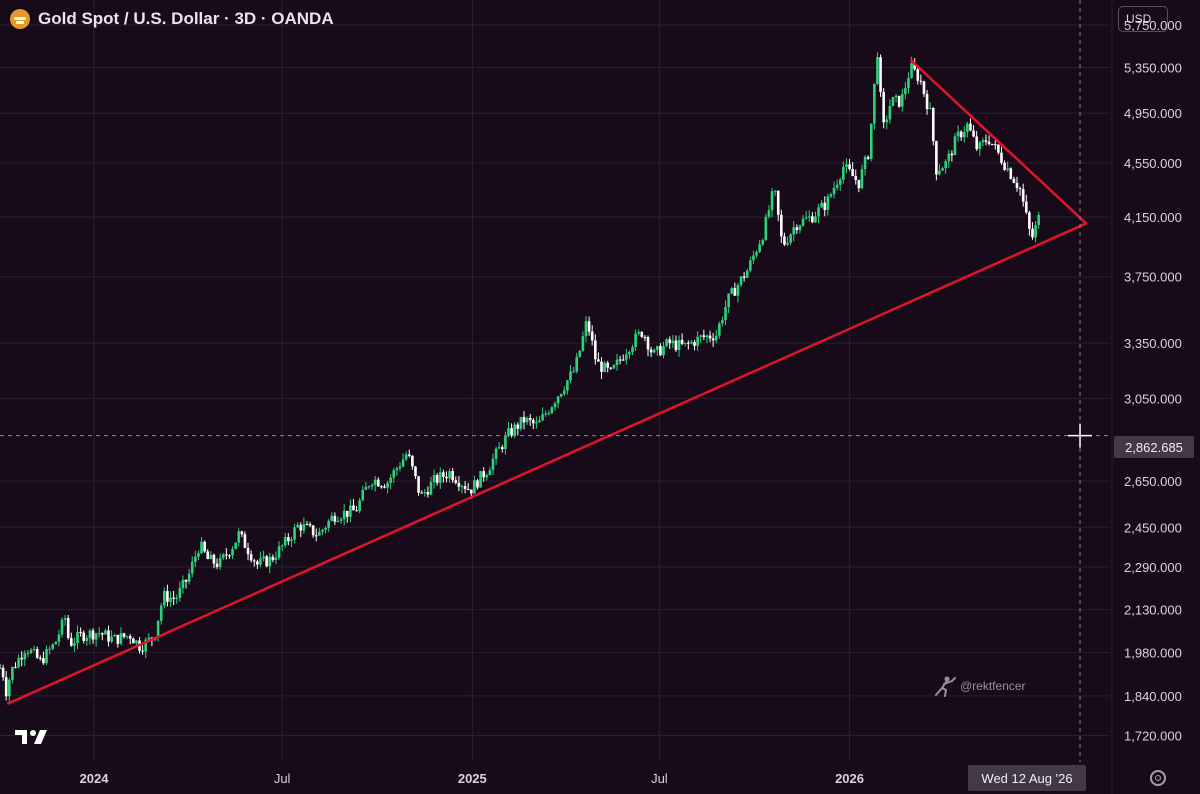  What do you see at coordinates (1153, 653) in the screenshot?
I see `y-tick-label: 1,980.000` at bounding box center [1153, 653].